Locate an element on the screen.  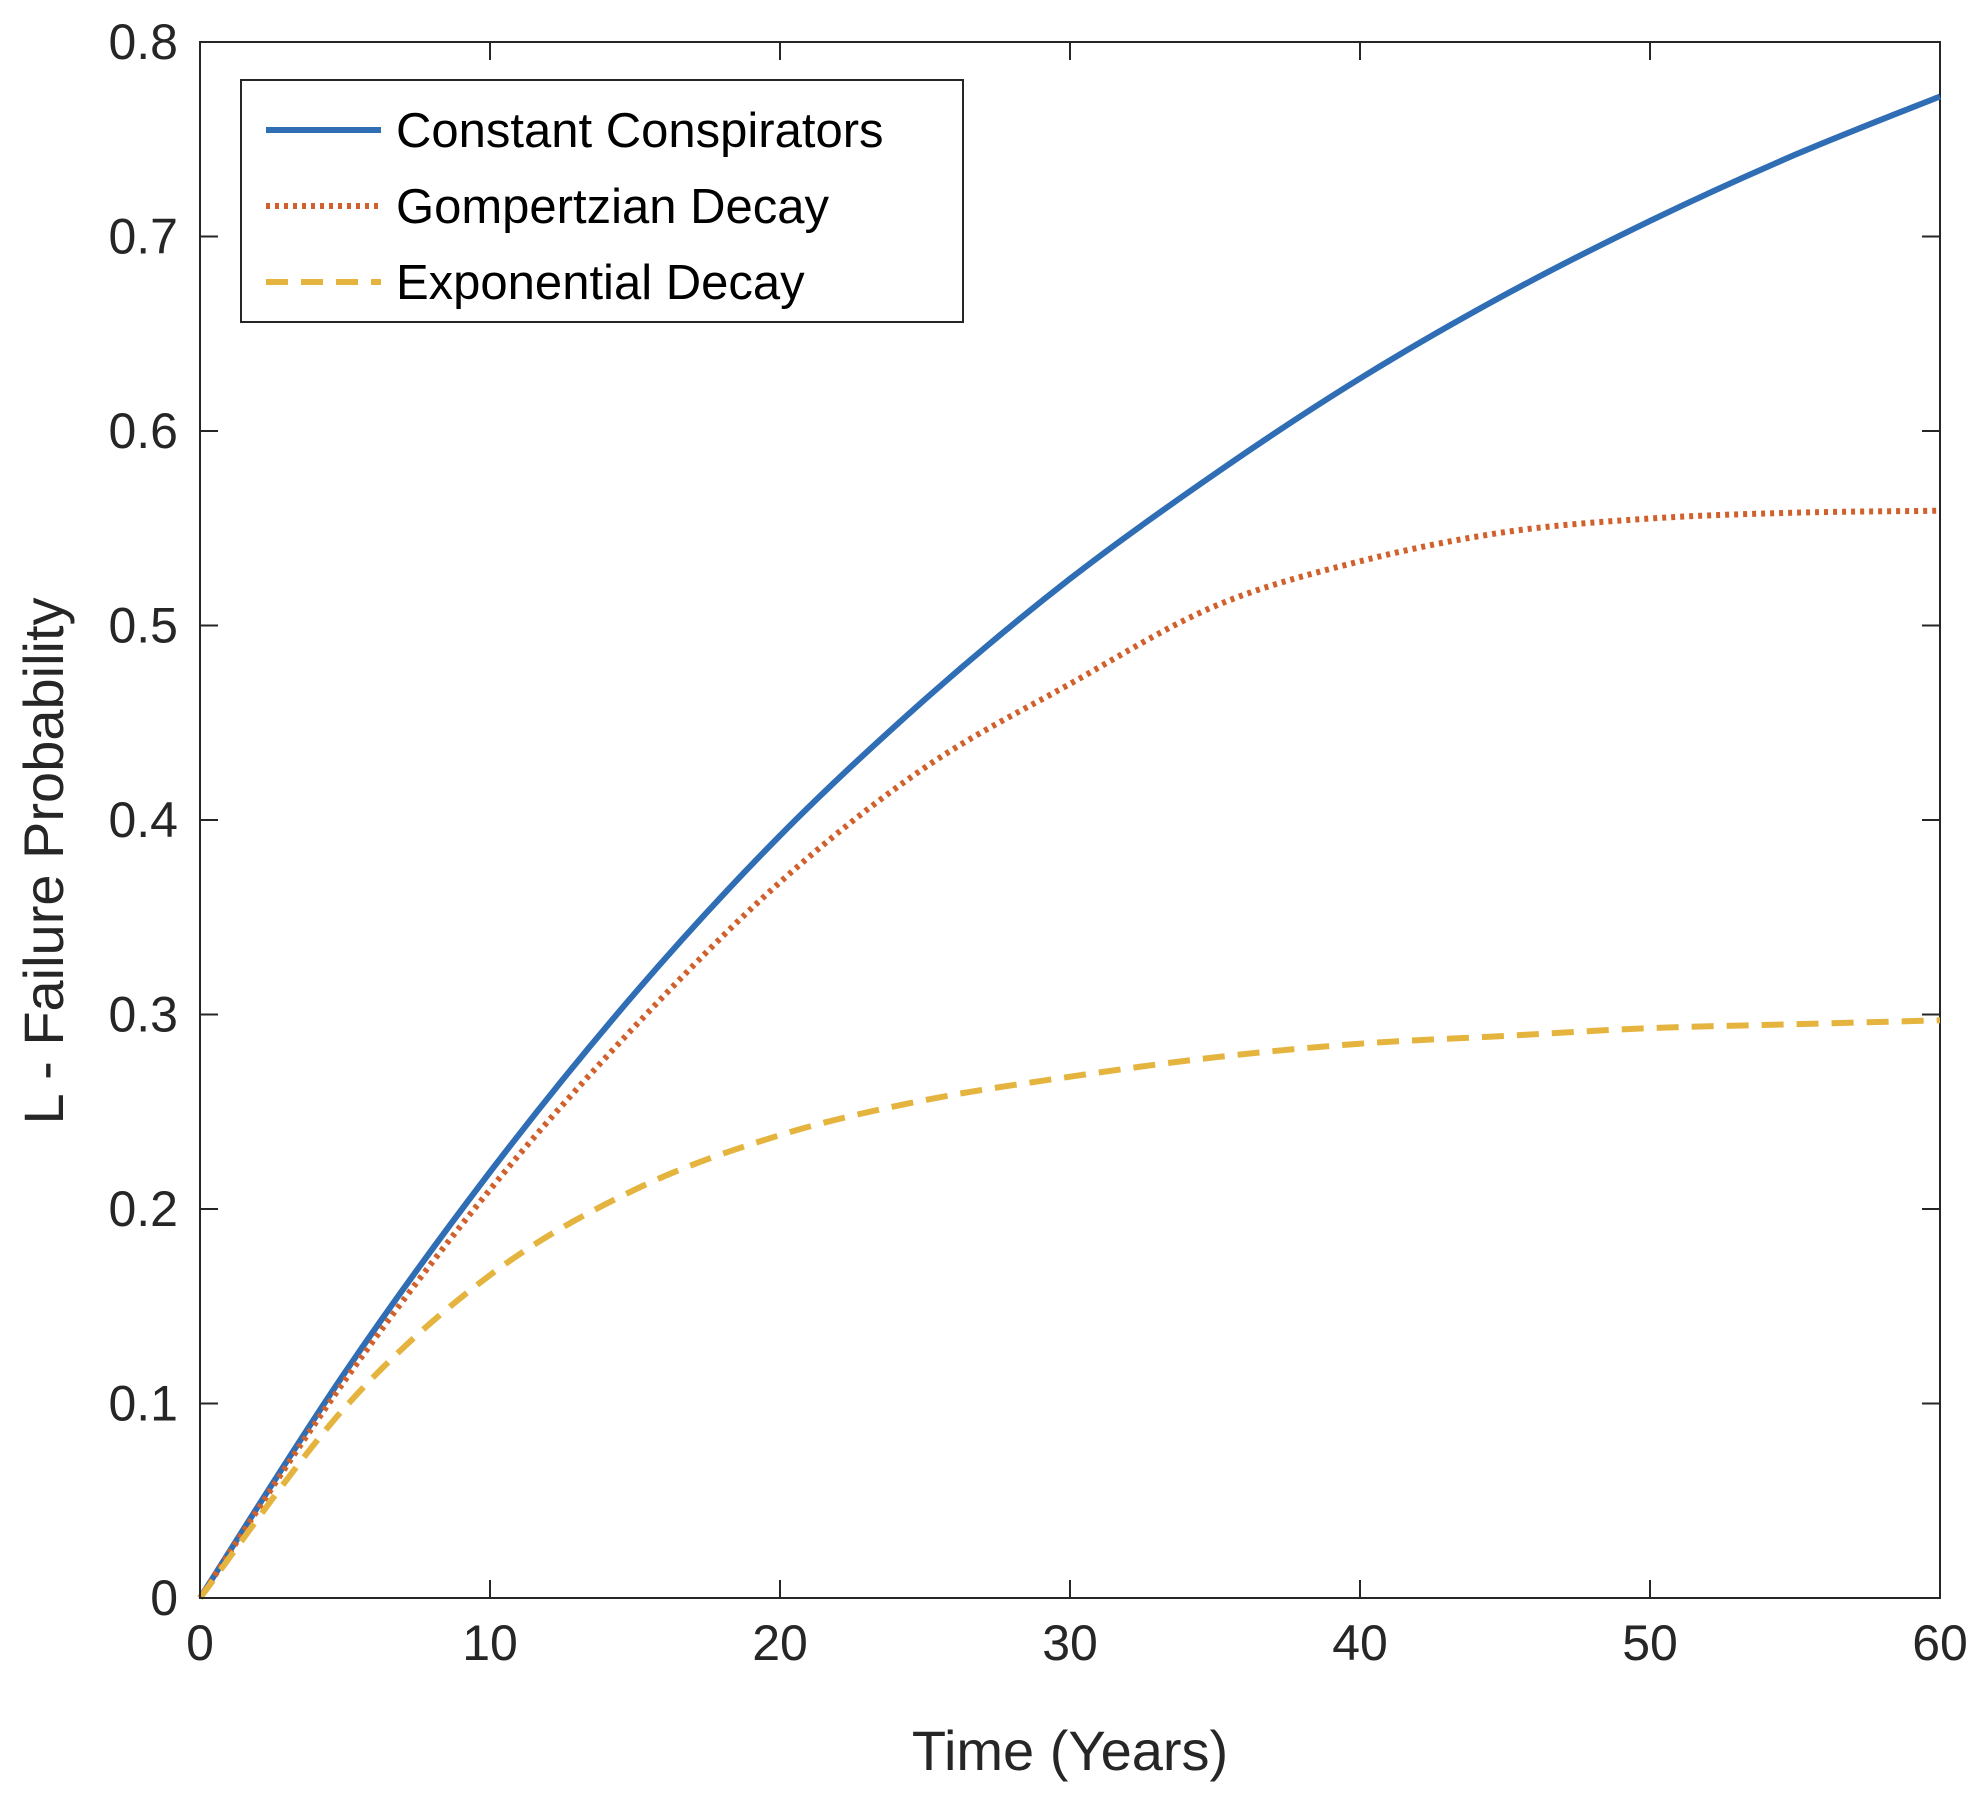
x-tick-label: 50 is located at coordinates (1650, 1643).